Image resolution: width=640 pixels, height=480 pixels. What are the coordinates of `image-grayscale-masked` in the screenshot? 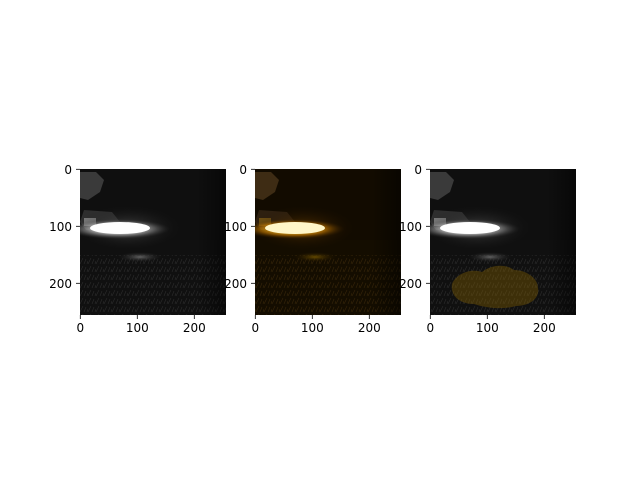 It's located at (503, 242).